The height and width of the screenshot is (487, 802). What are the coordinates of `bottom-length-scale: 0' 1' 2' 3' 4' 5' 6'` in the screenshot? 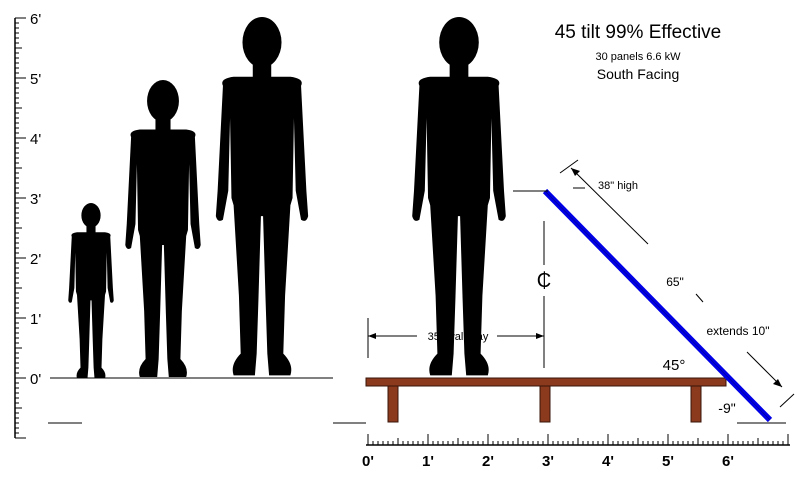 It's located at (576, 452).